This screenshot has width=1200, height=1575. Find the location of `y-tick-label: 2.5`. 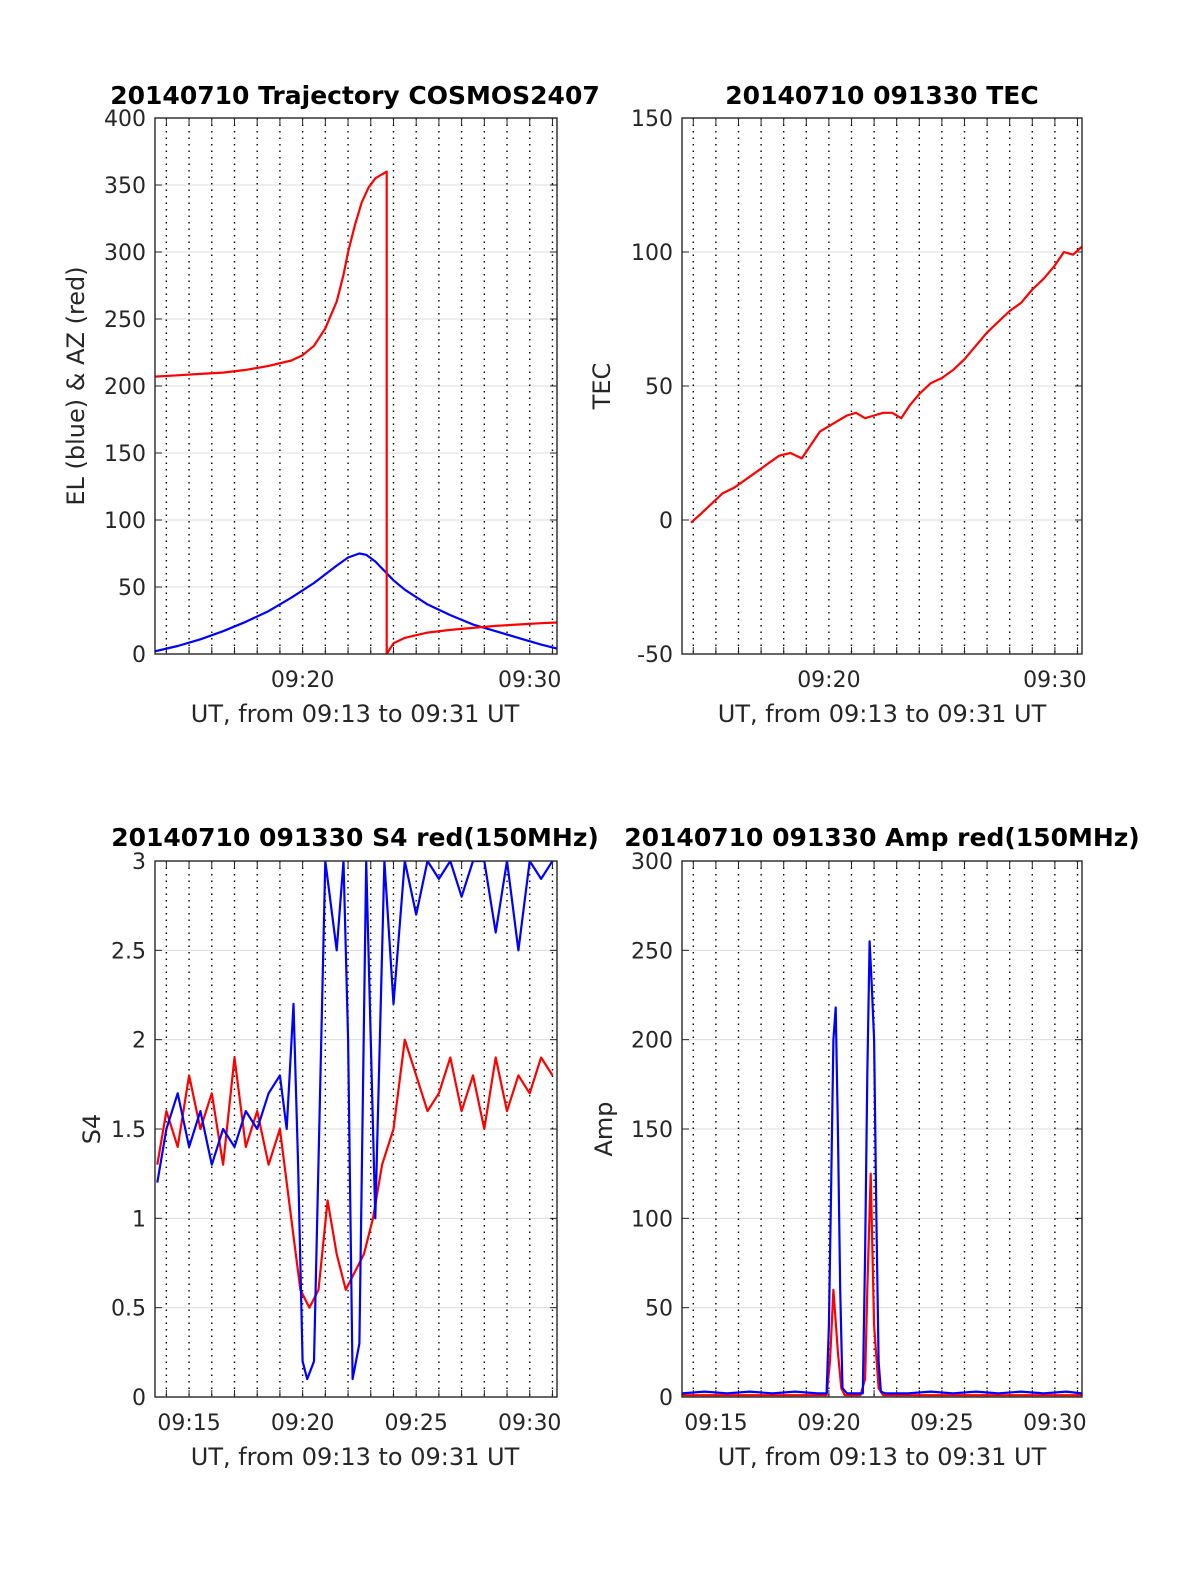

y-tick-label: 2.5 is located at coordinates (128, 951).